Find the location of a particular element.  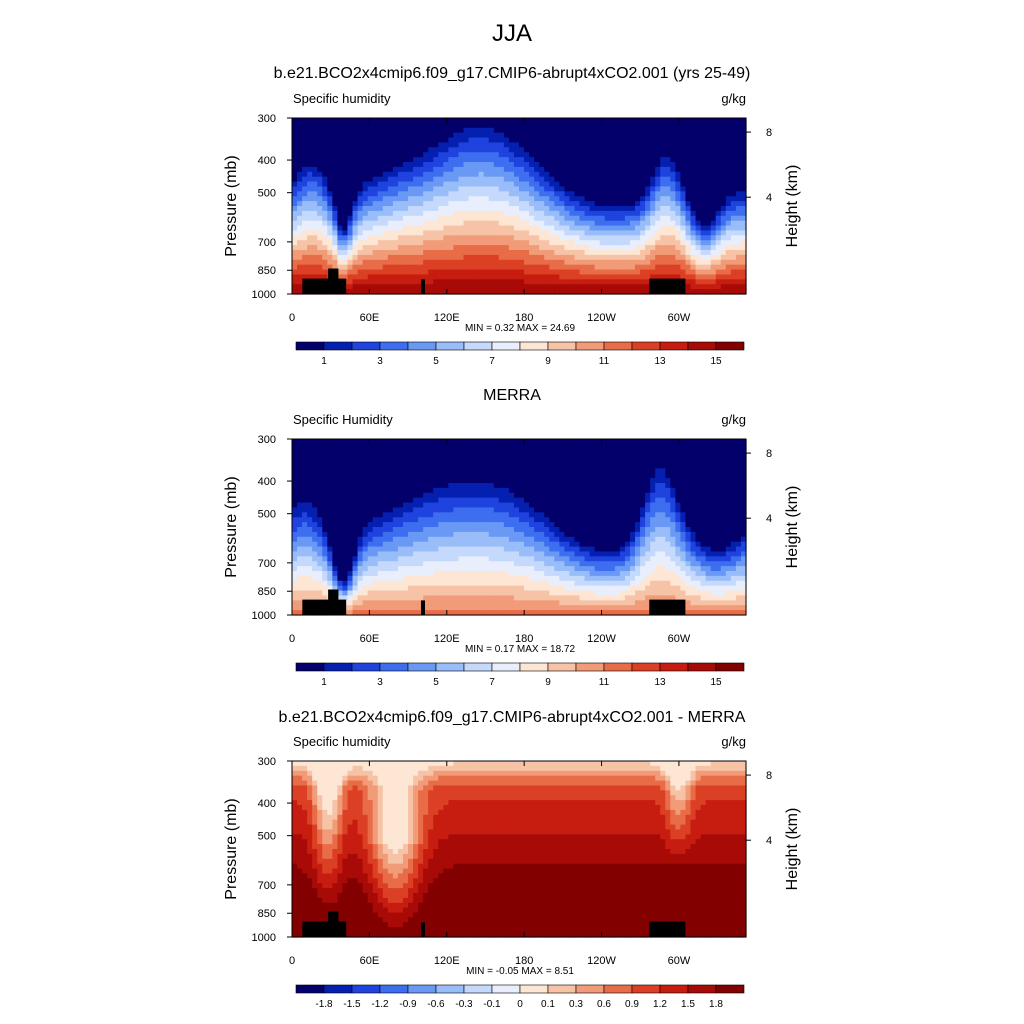

colorbar-swatch is located at coordinates (422, 346).